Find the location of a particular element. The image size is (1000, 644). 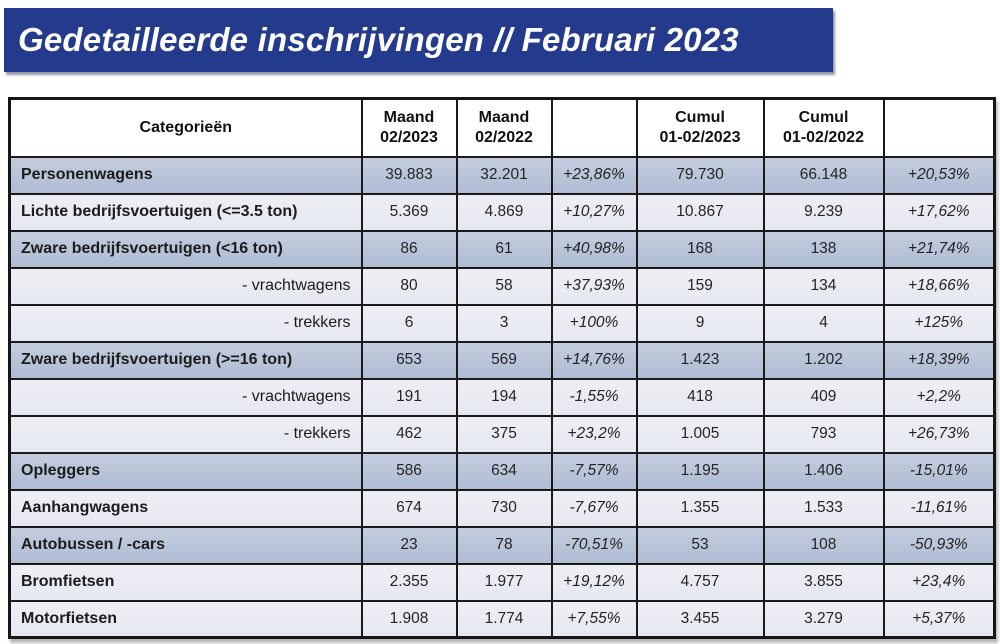

value-cell: 168 is located at coordinates (700, 249).